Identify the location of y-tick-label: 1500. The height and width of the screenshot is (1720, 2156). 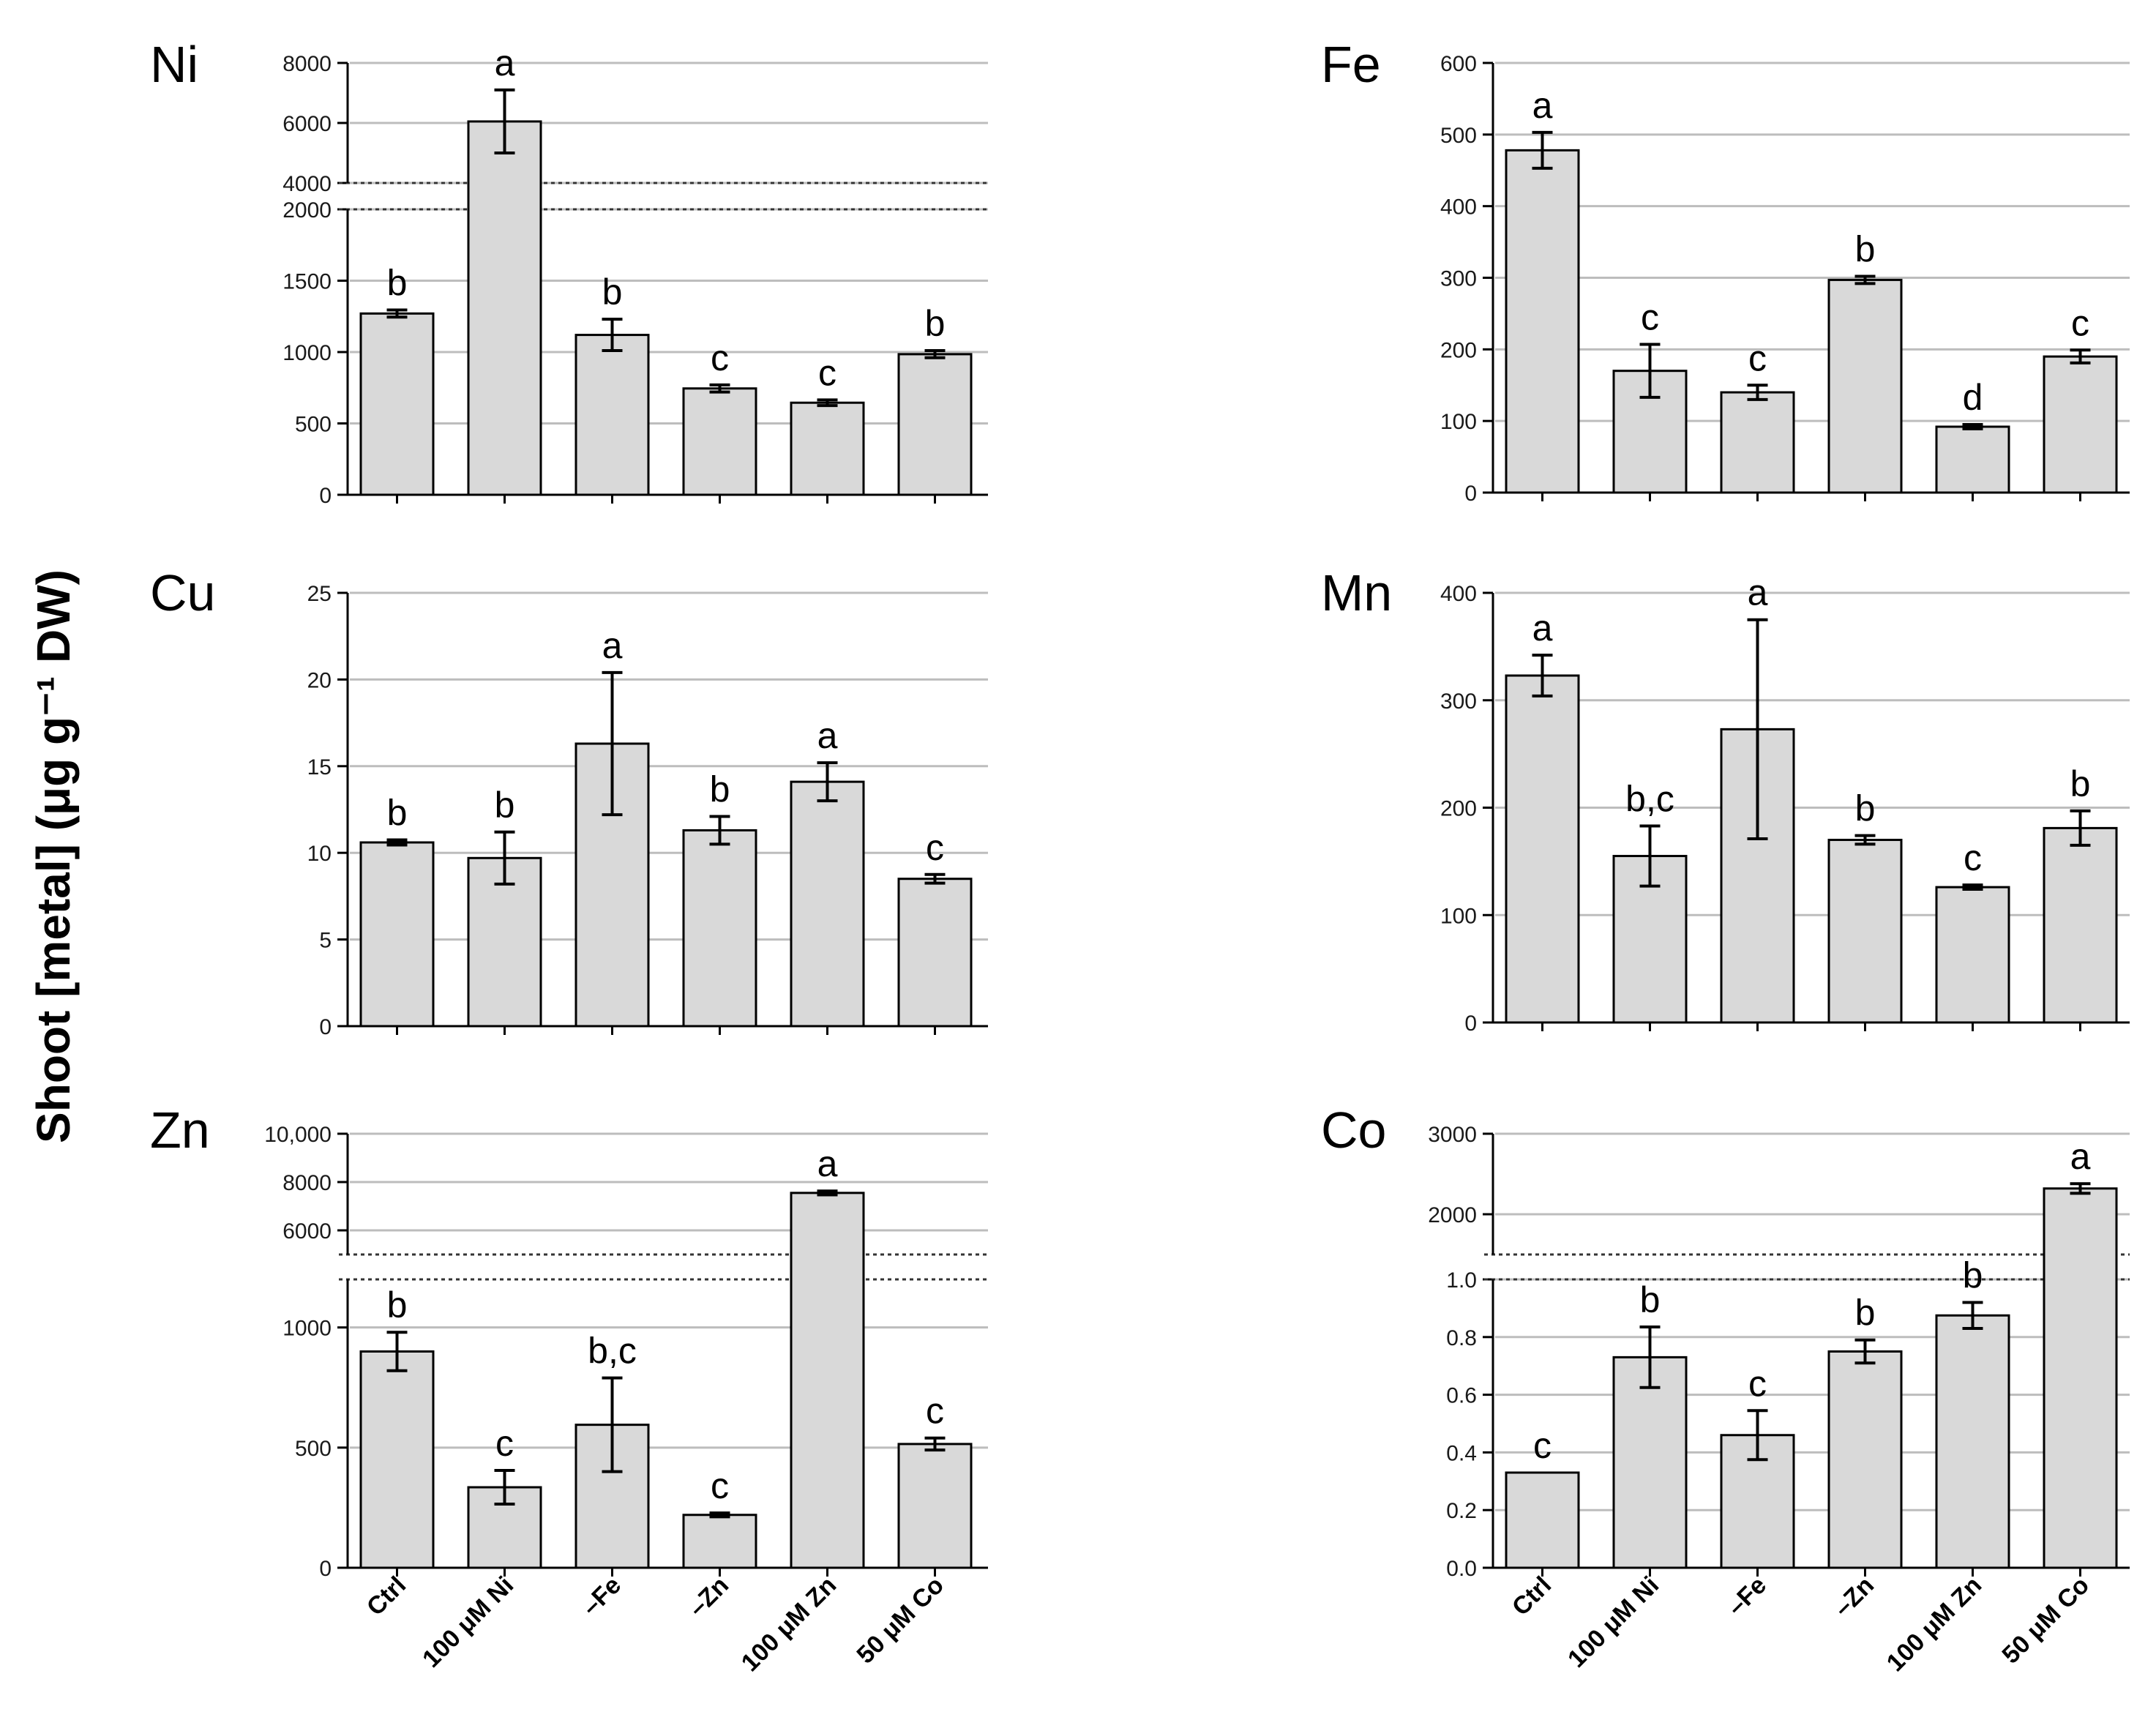
(307, 282).